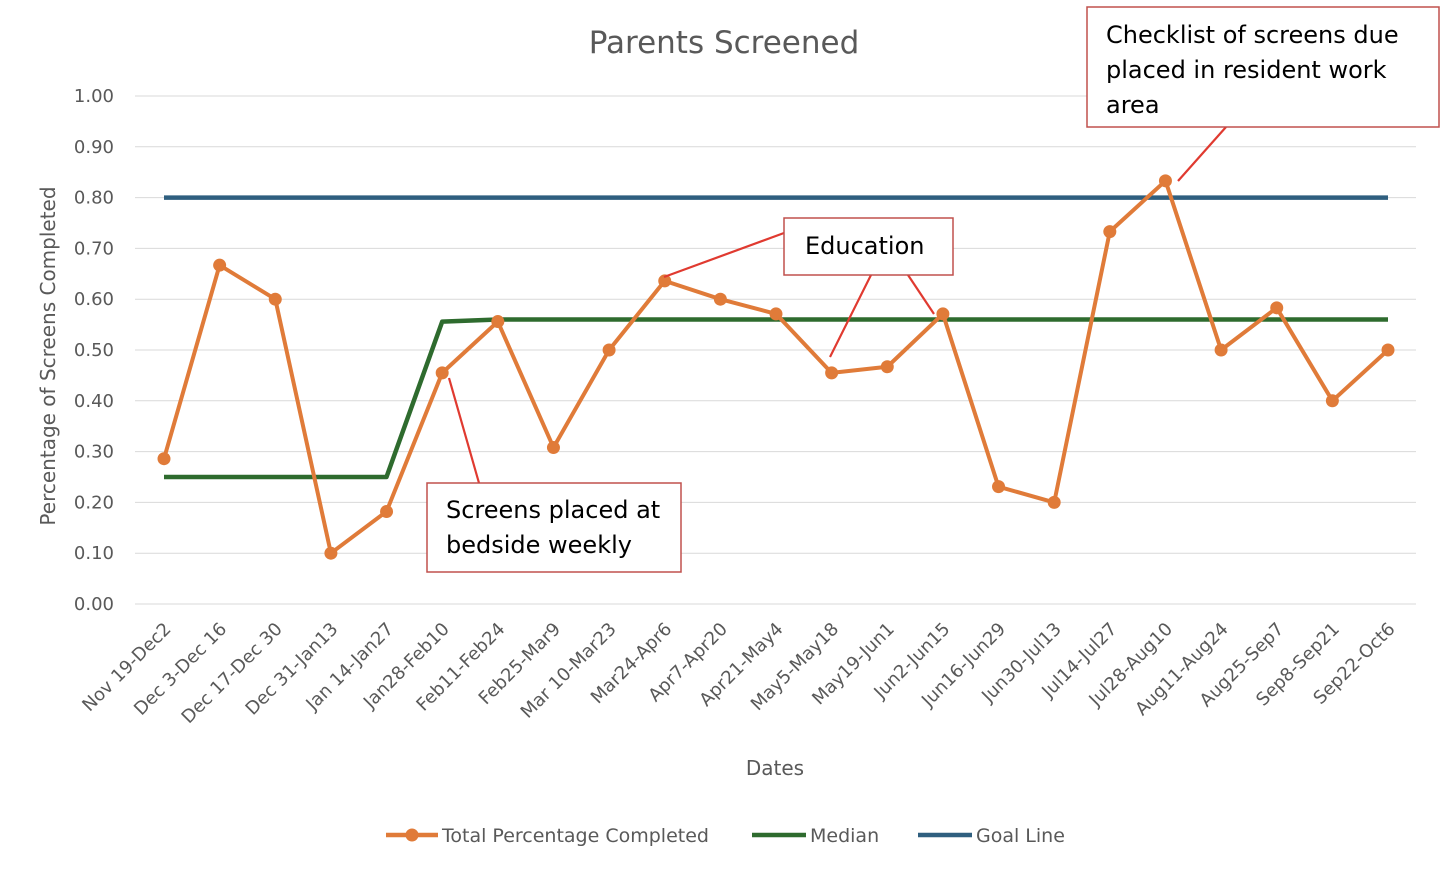 This screenshot has width=1448, height=880. Describe the element at coordinates (1020, 836) in the screenshot. I see `legend-label: Goal Line` at that location.